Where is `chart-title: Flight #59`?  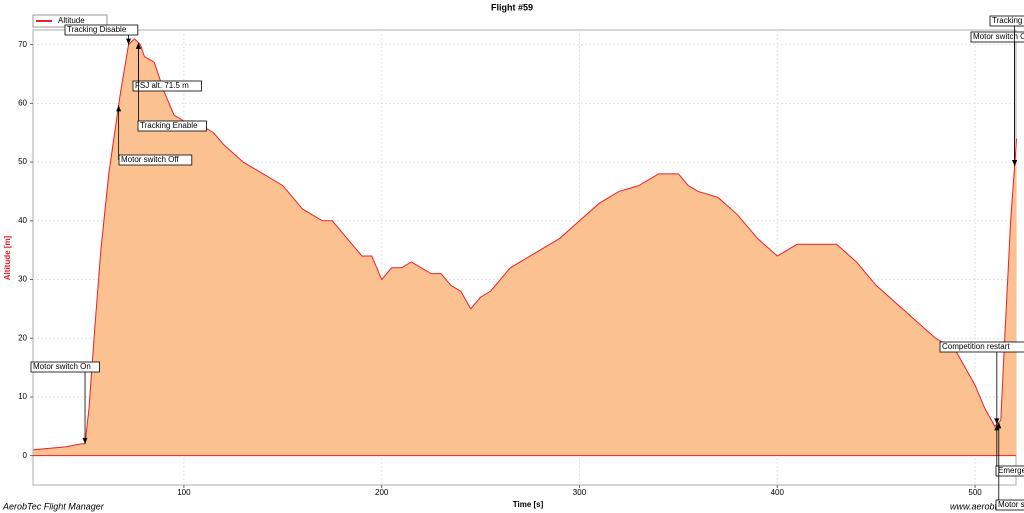
chart-title: Flight #59 is located at coordinates (512, 7).